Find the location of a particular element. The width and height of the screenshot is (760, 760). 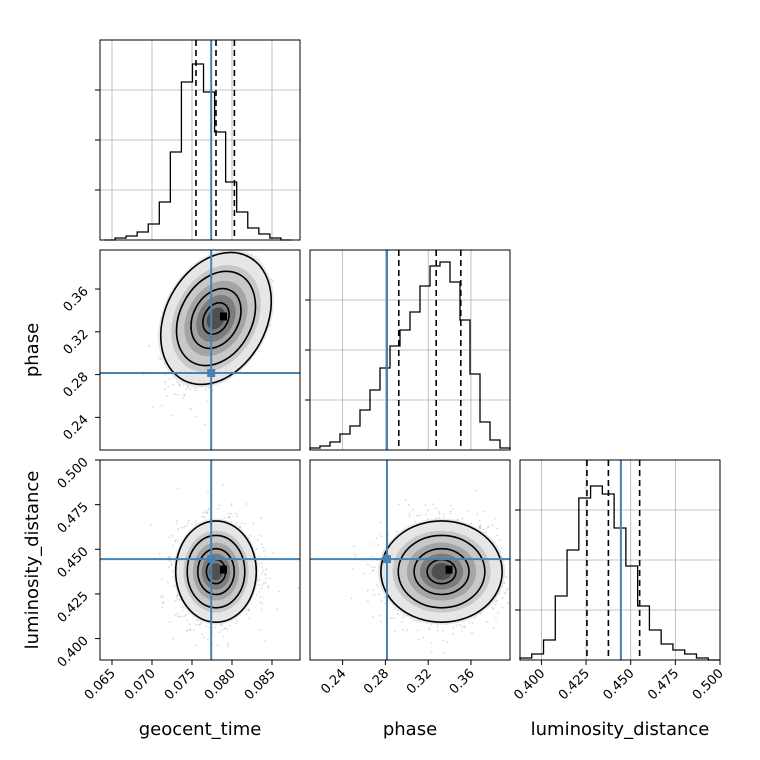

scatter-panel-phase-geocent_time is located at coordinates (200, 349).